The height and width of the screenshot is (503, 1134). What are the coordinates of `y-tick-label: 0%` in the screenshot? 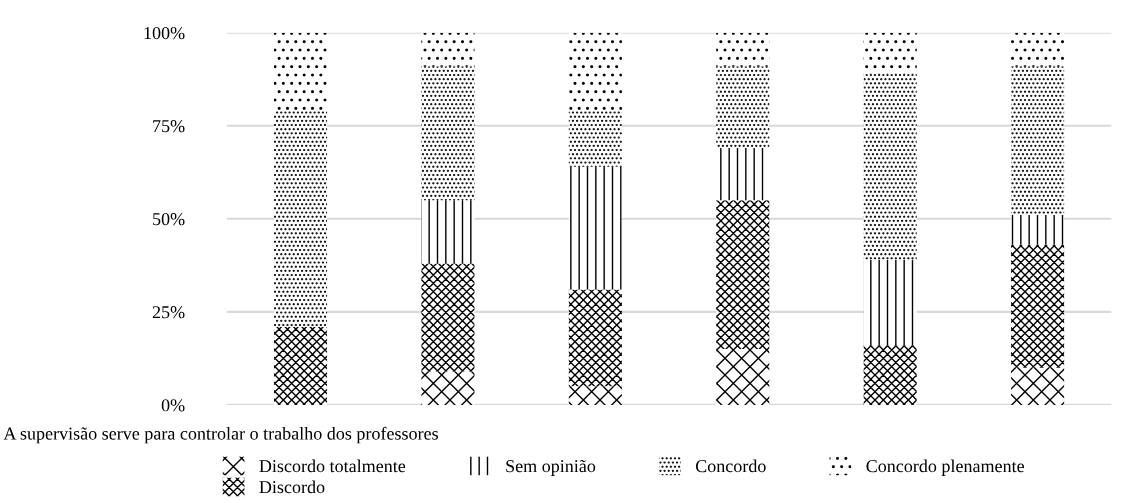 It's located at (173, 405).